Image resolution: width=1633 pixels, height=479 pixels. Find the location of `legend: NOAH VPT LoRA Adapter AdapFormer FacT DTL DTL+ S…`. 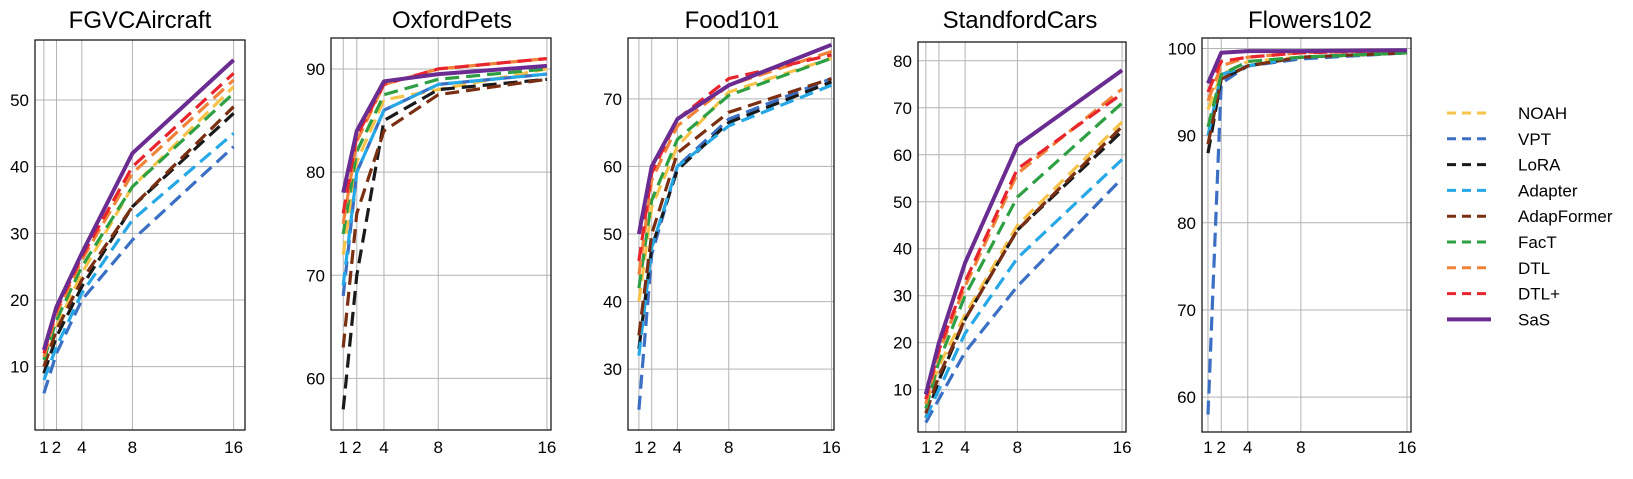

legend: NOAH VPT LoRA Adapter AdapFormer FacT DTL DTL+ S… is located at coordinates (1530, 216).